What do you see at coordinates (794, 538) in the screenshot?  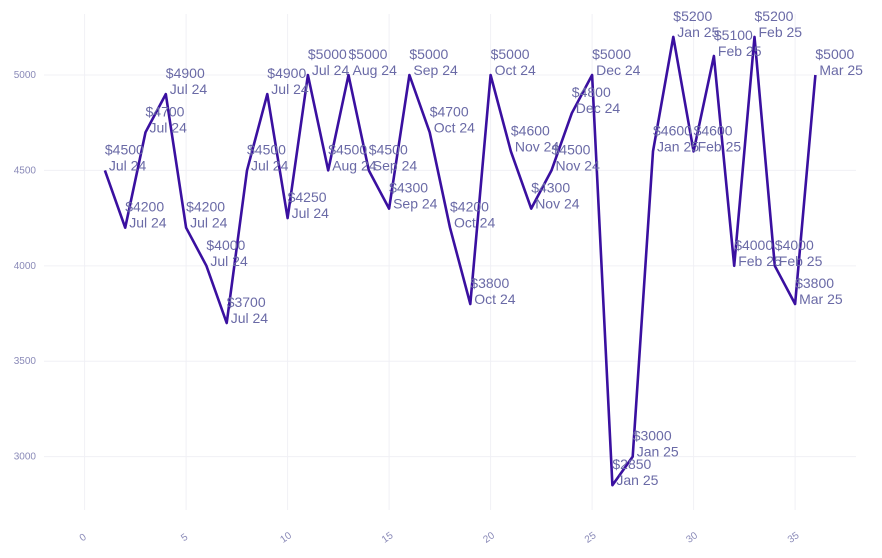 I see `x-tick-label: 35` at bounding box center [794, 538].